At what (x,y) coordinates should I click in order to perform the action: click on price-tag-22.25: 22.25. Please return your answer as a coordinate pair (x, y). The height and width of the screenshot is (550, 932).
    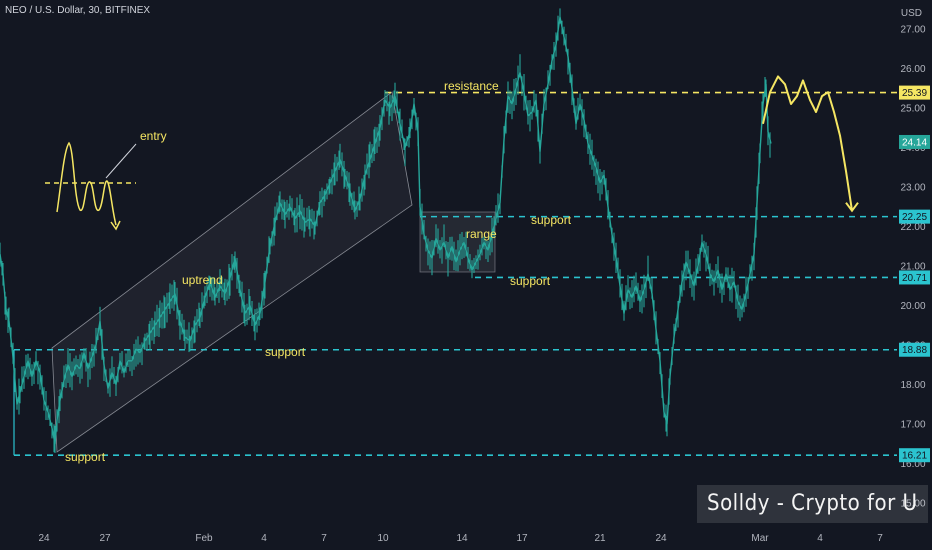
    Looking at the image, I should click on (914, 217).